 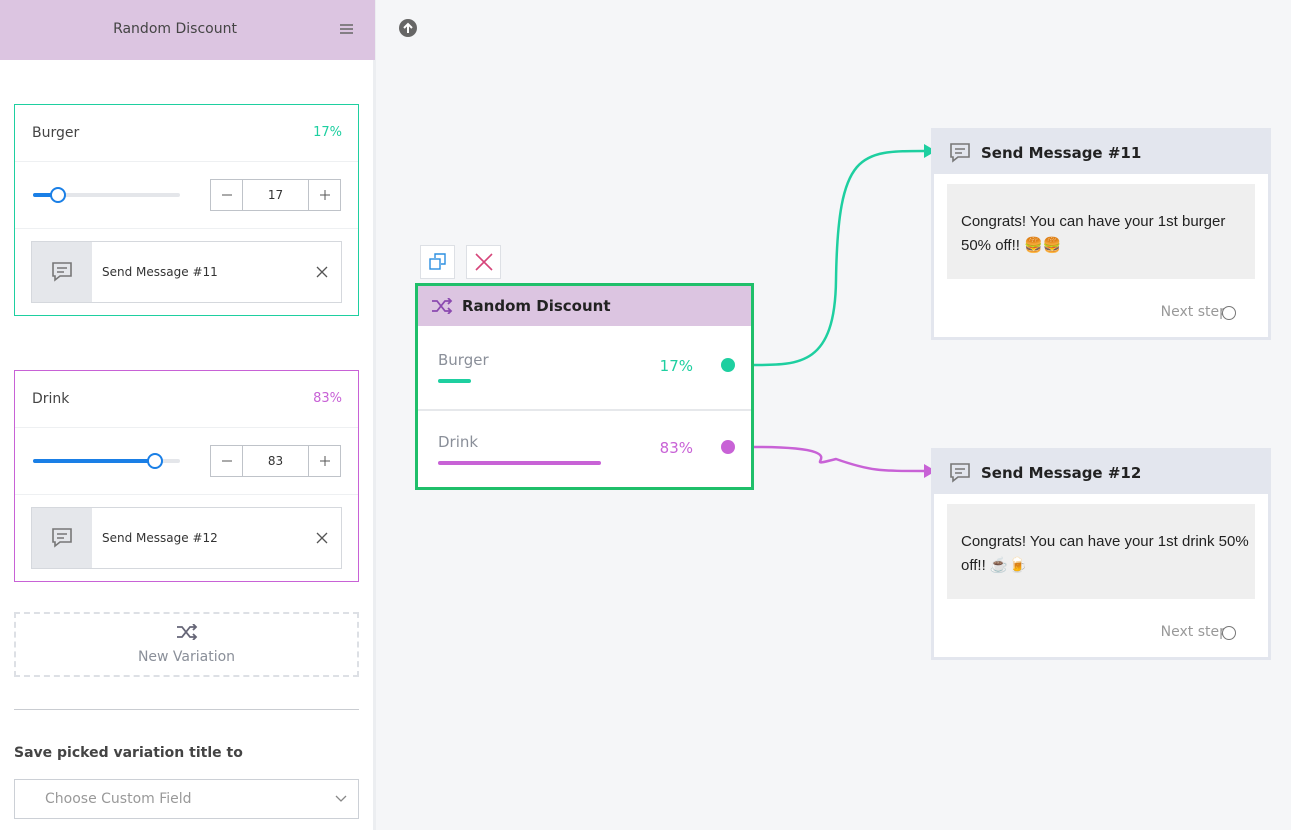 I want to click on node-title: Random Discount, so click(x=536, y=306).